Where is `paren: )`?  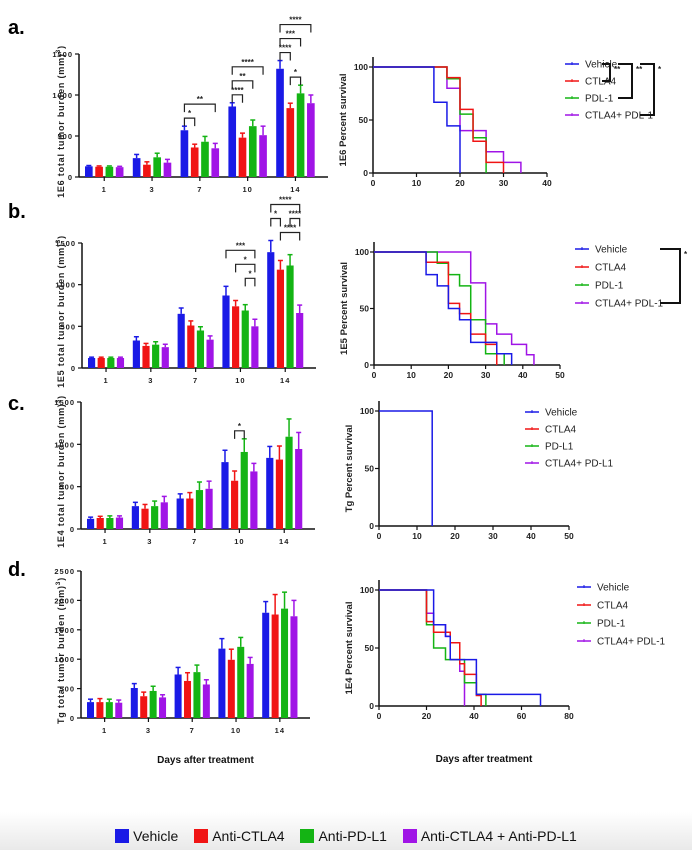
paren: ) is located at coordinates (61, 237).